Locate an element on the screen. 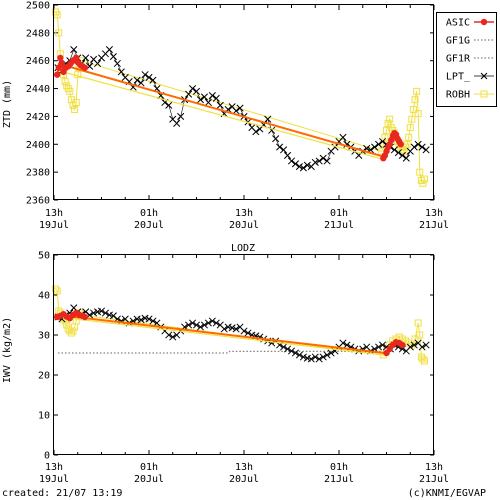 This screenshot has height=500, width=500. ztd-x-tick-date: 19Jul is located at coordinates (54, 225).